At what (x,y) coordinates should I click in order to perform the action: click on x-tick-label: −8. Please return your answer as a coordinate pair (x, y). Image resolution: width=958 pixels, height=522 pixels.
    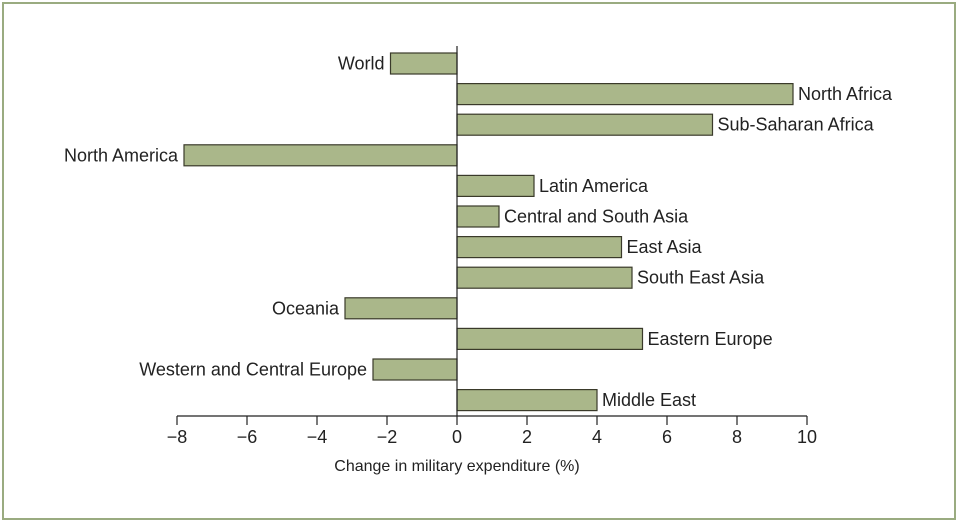
    Looking at the image, I should click on (177, 437).